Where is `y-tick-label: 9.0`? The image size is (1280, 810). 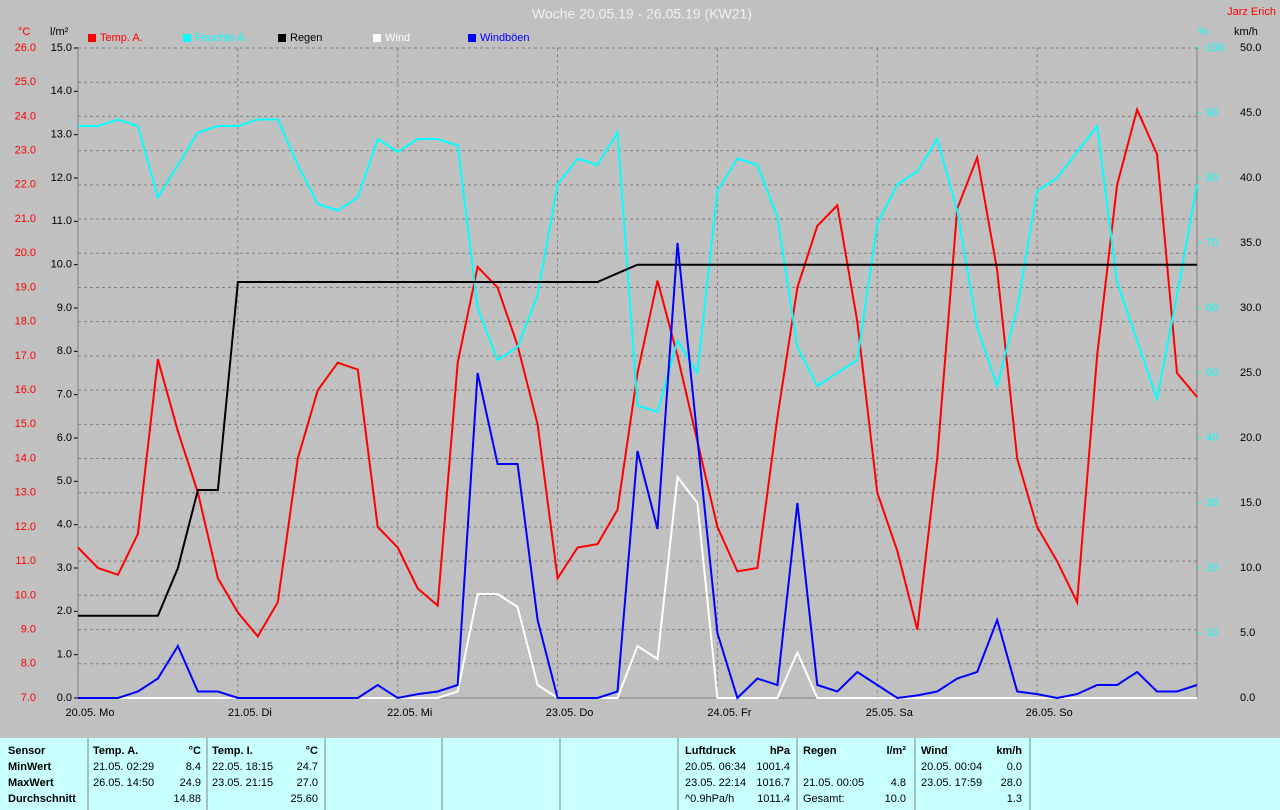 y-tick-label: 9.0 is located at coordinates (28, 629).